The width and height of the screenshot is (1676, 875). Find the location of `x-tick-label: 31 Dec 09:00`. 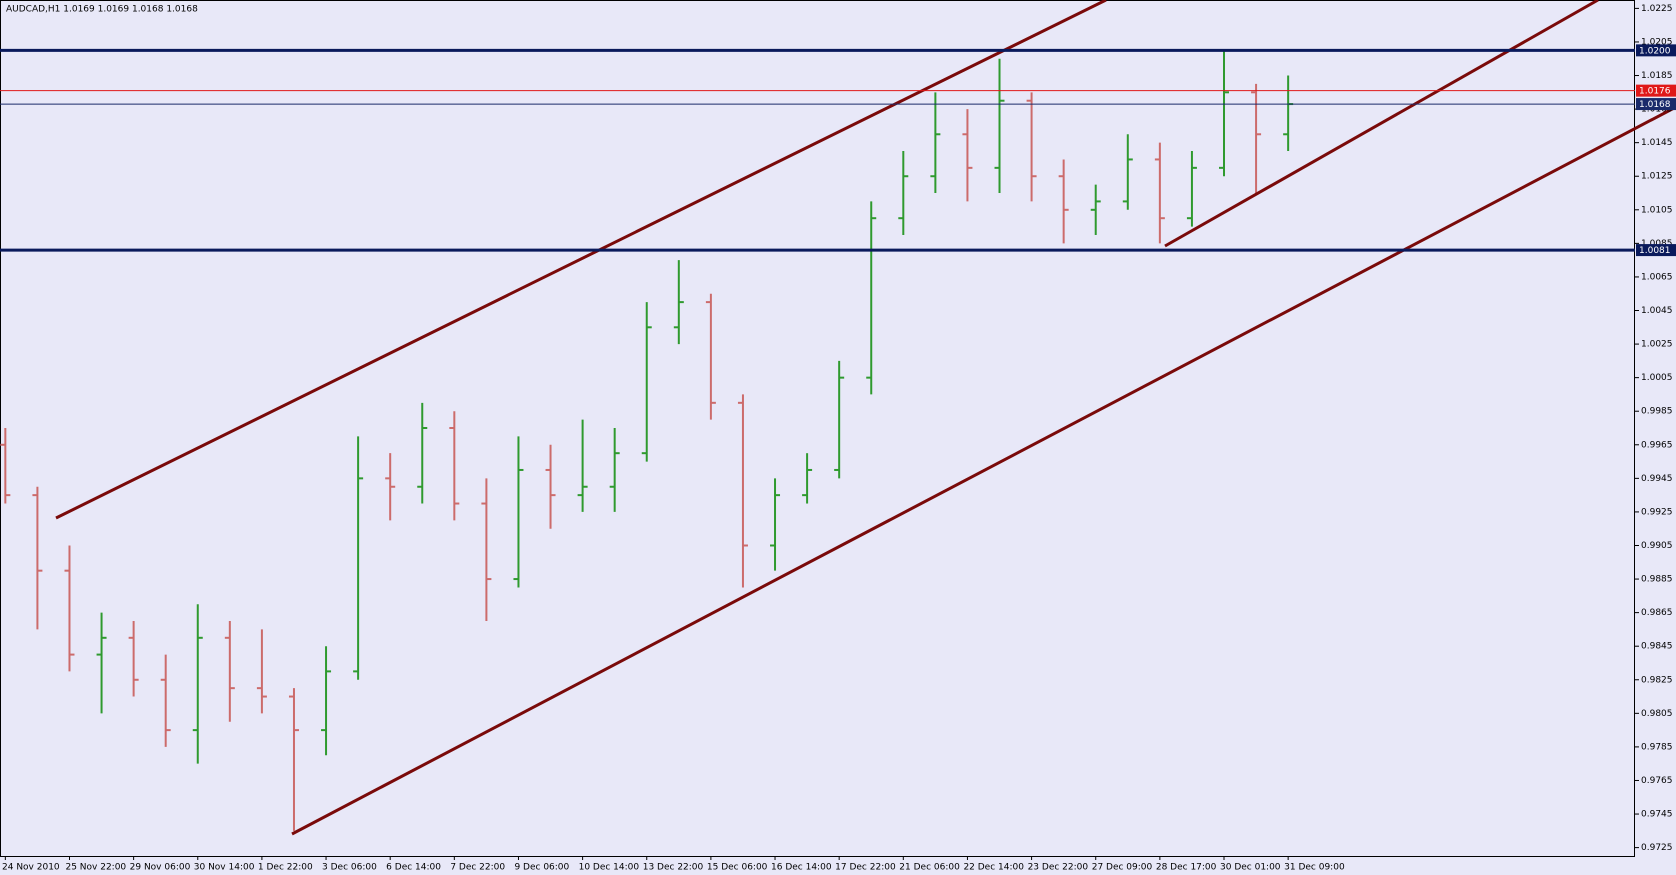

x-tick-label: 31 Dec 09:00 is located at coordinates (1314, 868).